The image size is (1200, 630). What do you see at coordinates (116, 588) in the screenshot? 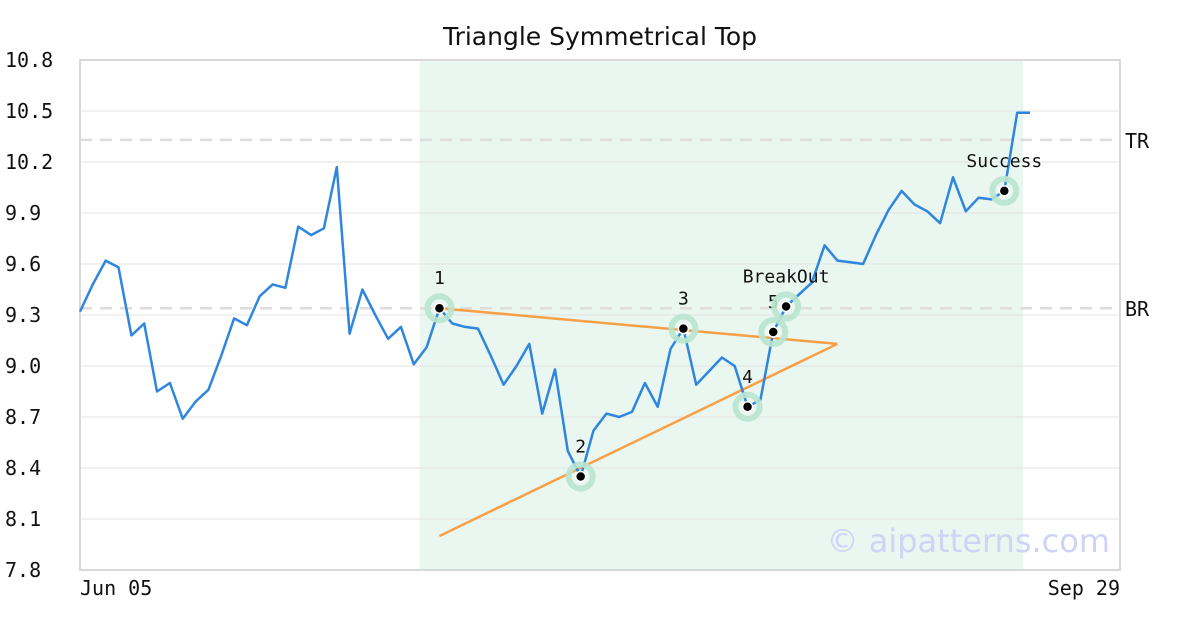
I see `x-tick-label: Jun 05` at bounding box center [116, 588].